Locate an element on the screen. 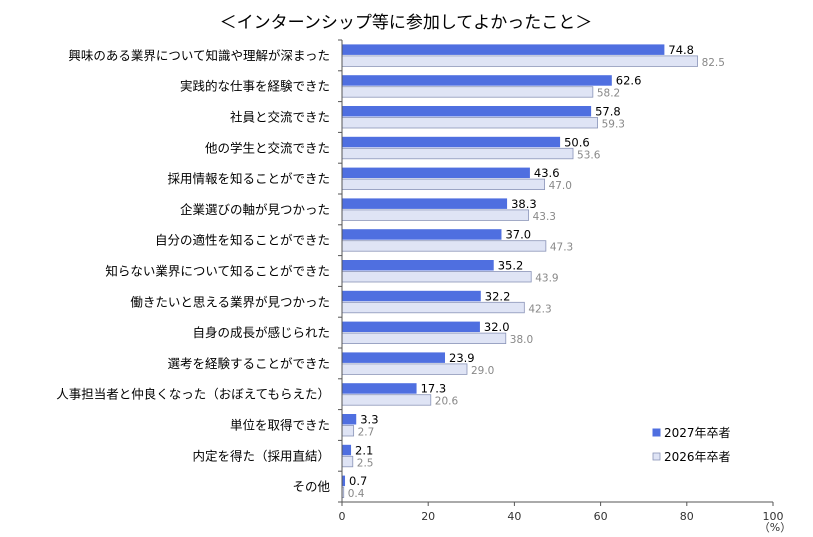 This screenshot has width=813, height=537. category-label: 内定を得た（採用直結） is located at coordinates (261, 455).